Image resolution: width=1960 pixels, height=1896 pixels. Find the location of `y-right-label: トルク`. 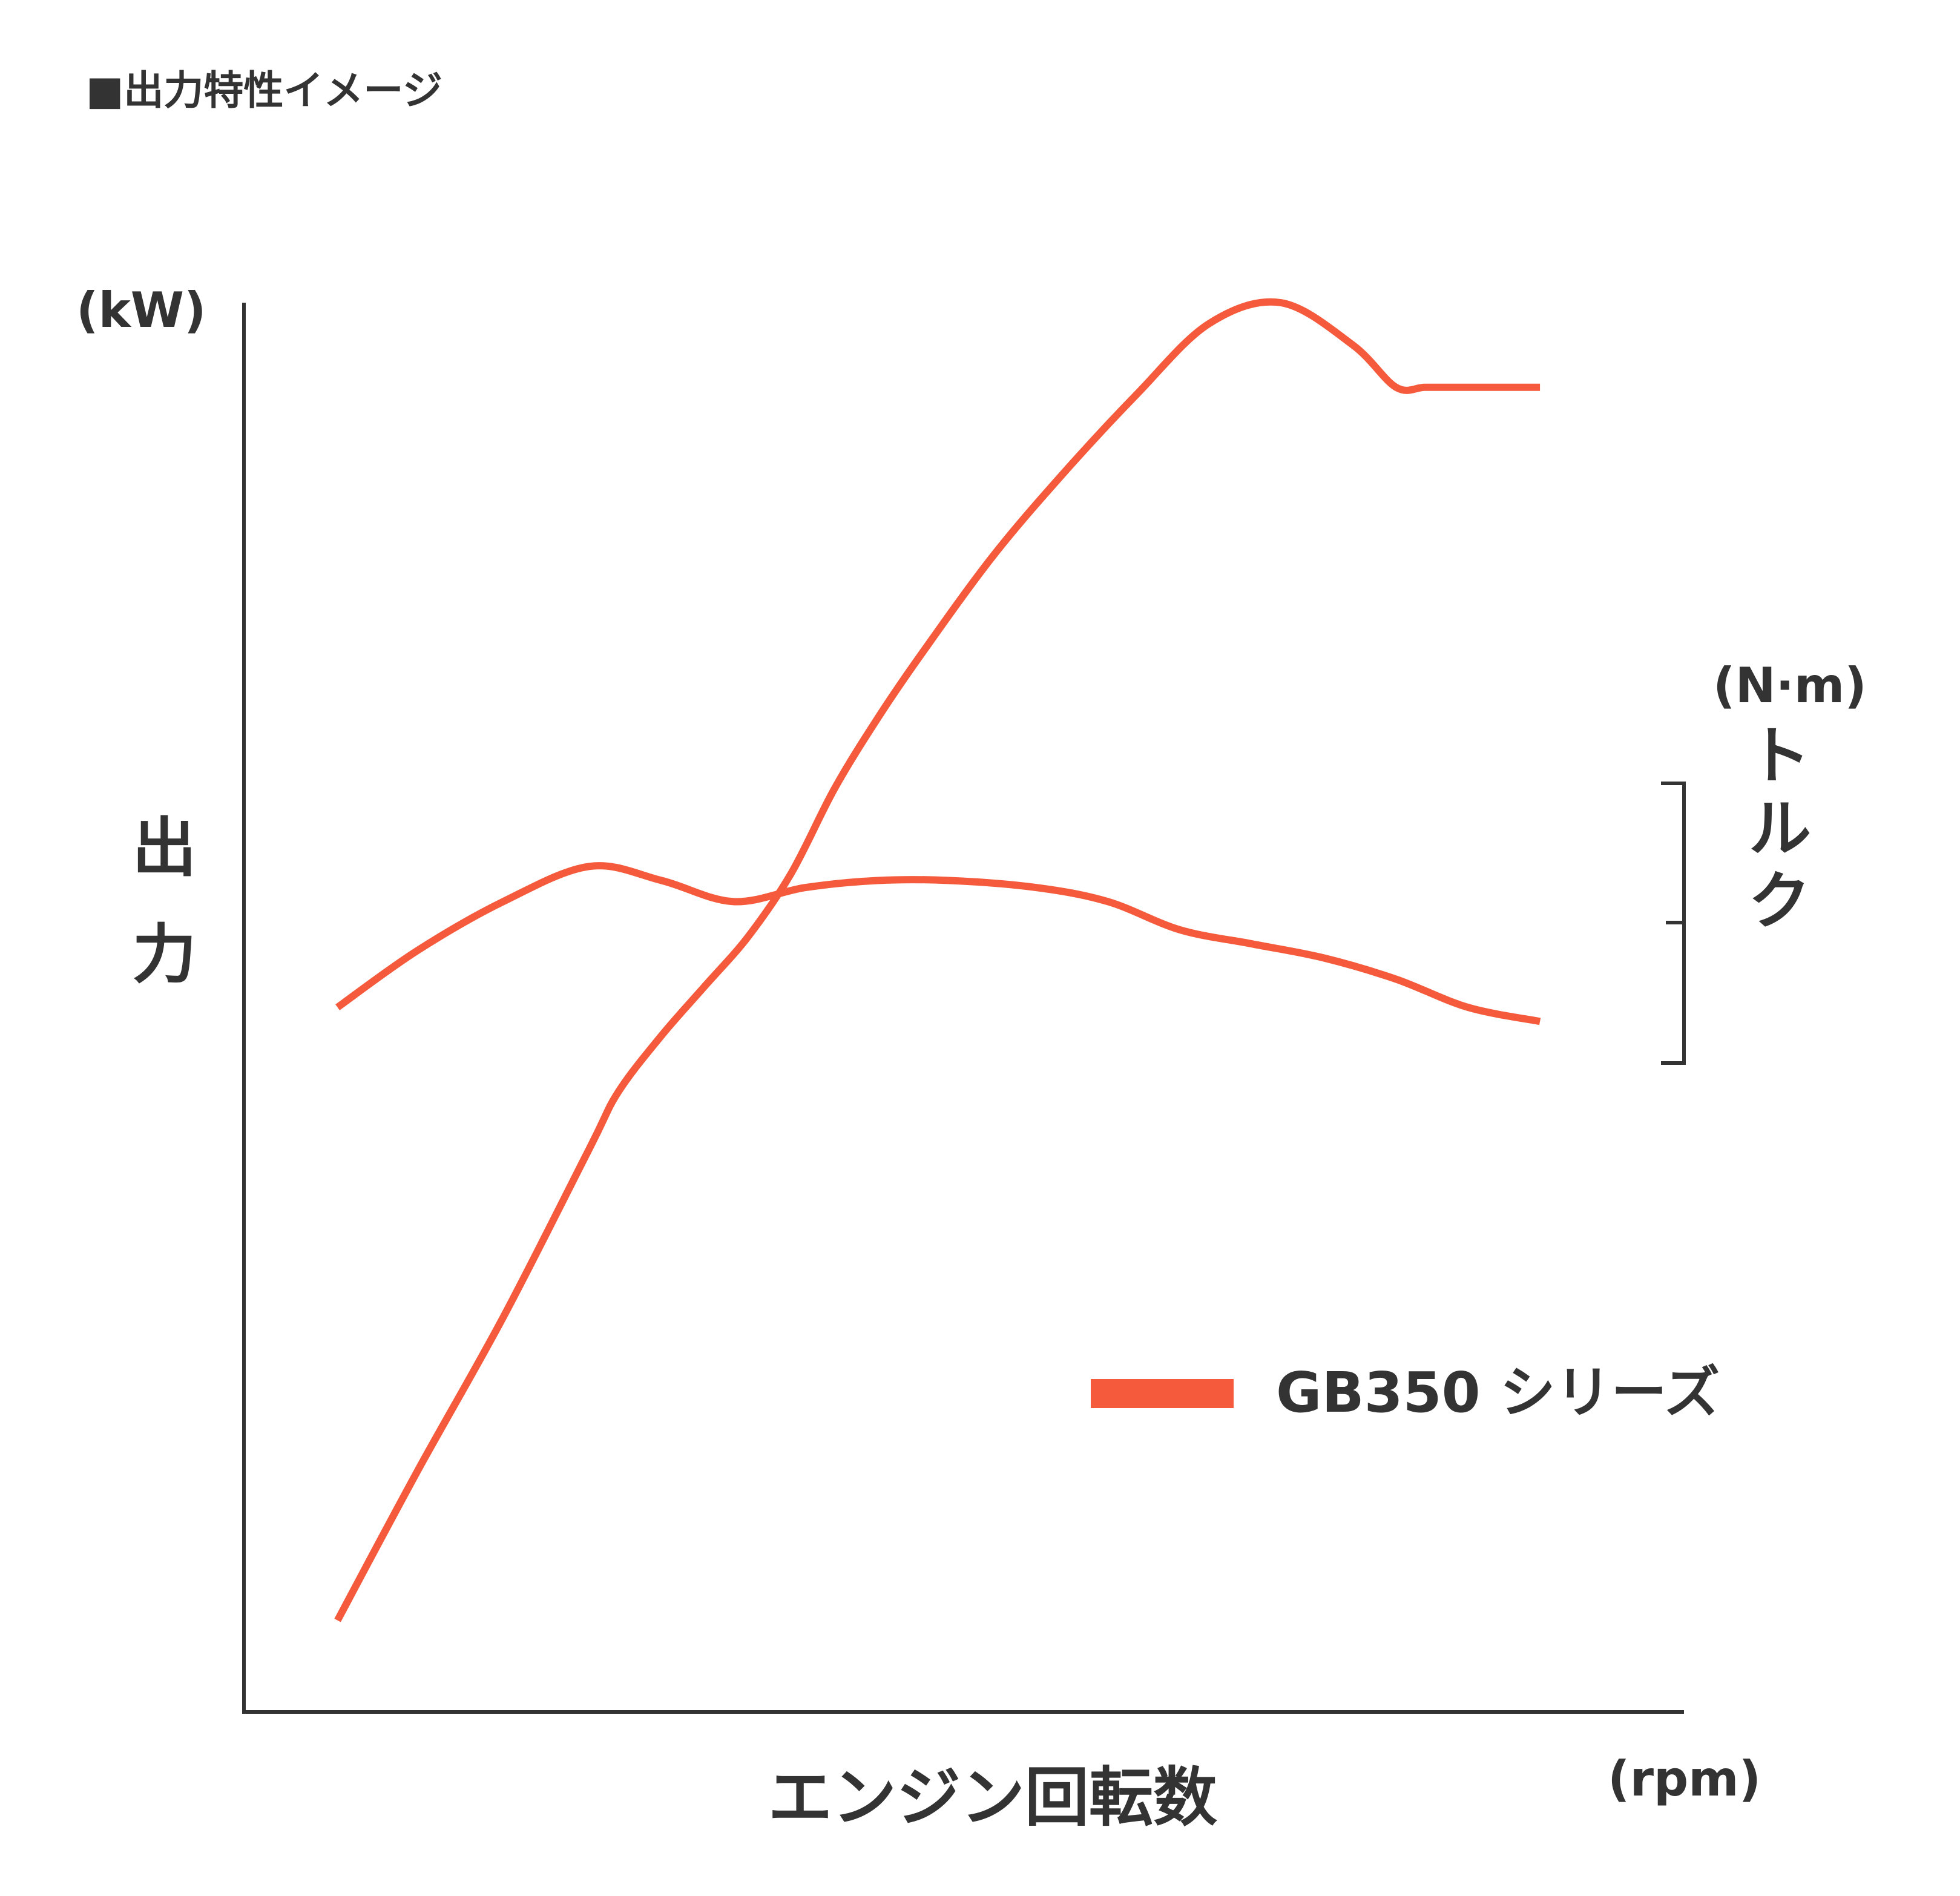

y-right-label: トルク is located at coordinates (1774, 831).